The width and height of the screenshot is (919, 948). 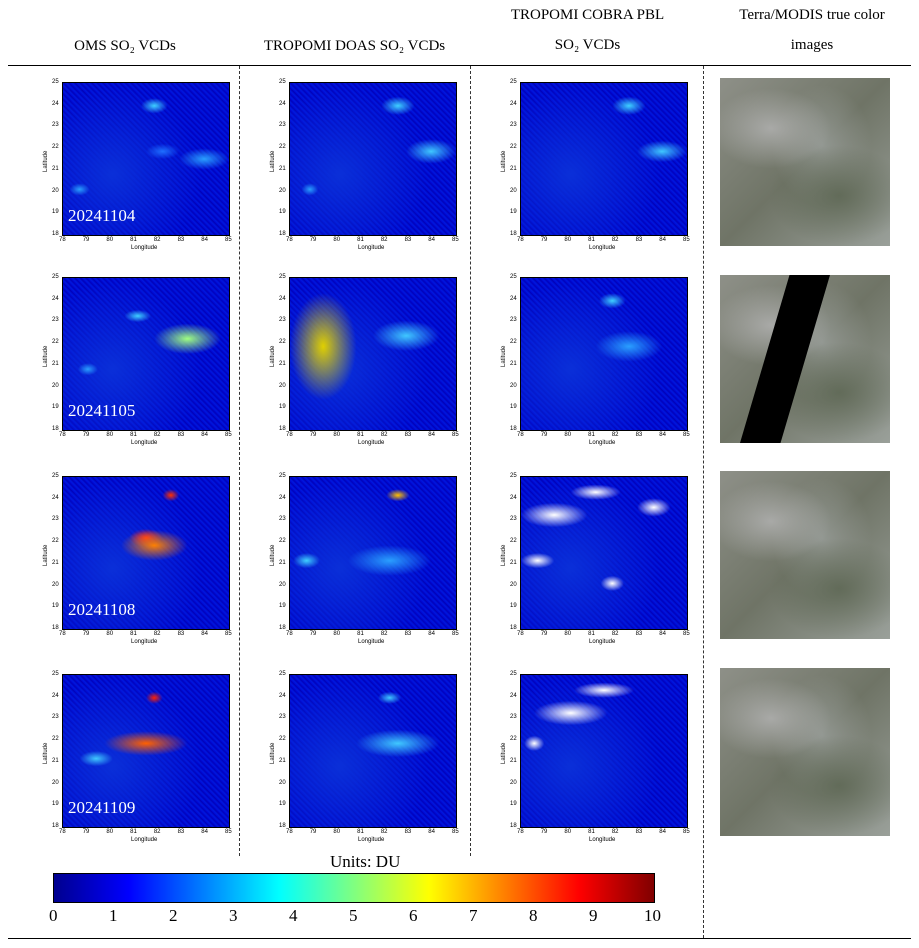 I want to click on header-modis-line2: images, so click(x=812, y=45).